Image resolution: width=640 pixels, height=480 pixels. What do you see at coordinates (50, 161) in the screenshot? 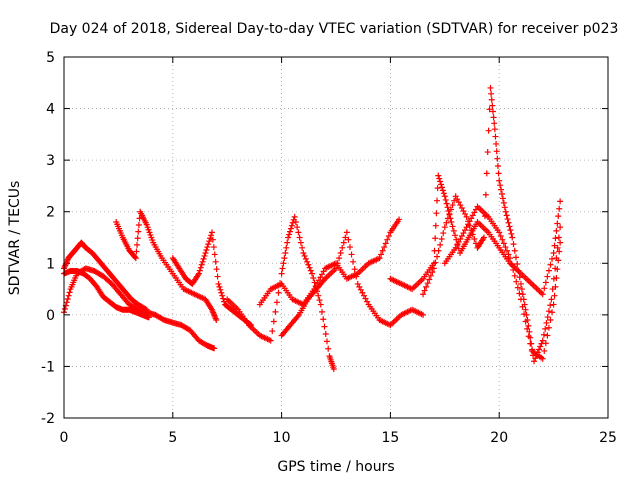
I see `y-tick-label: 3` at bounding box center [50, 161].